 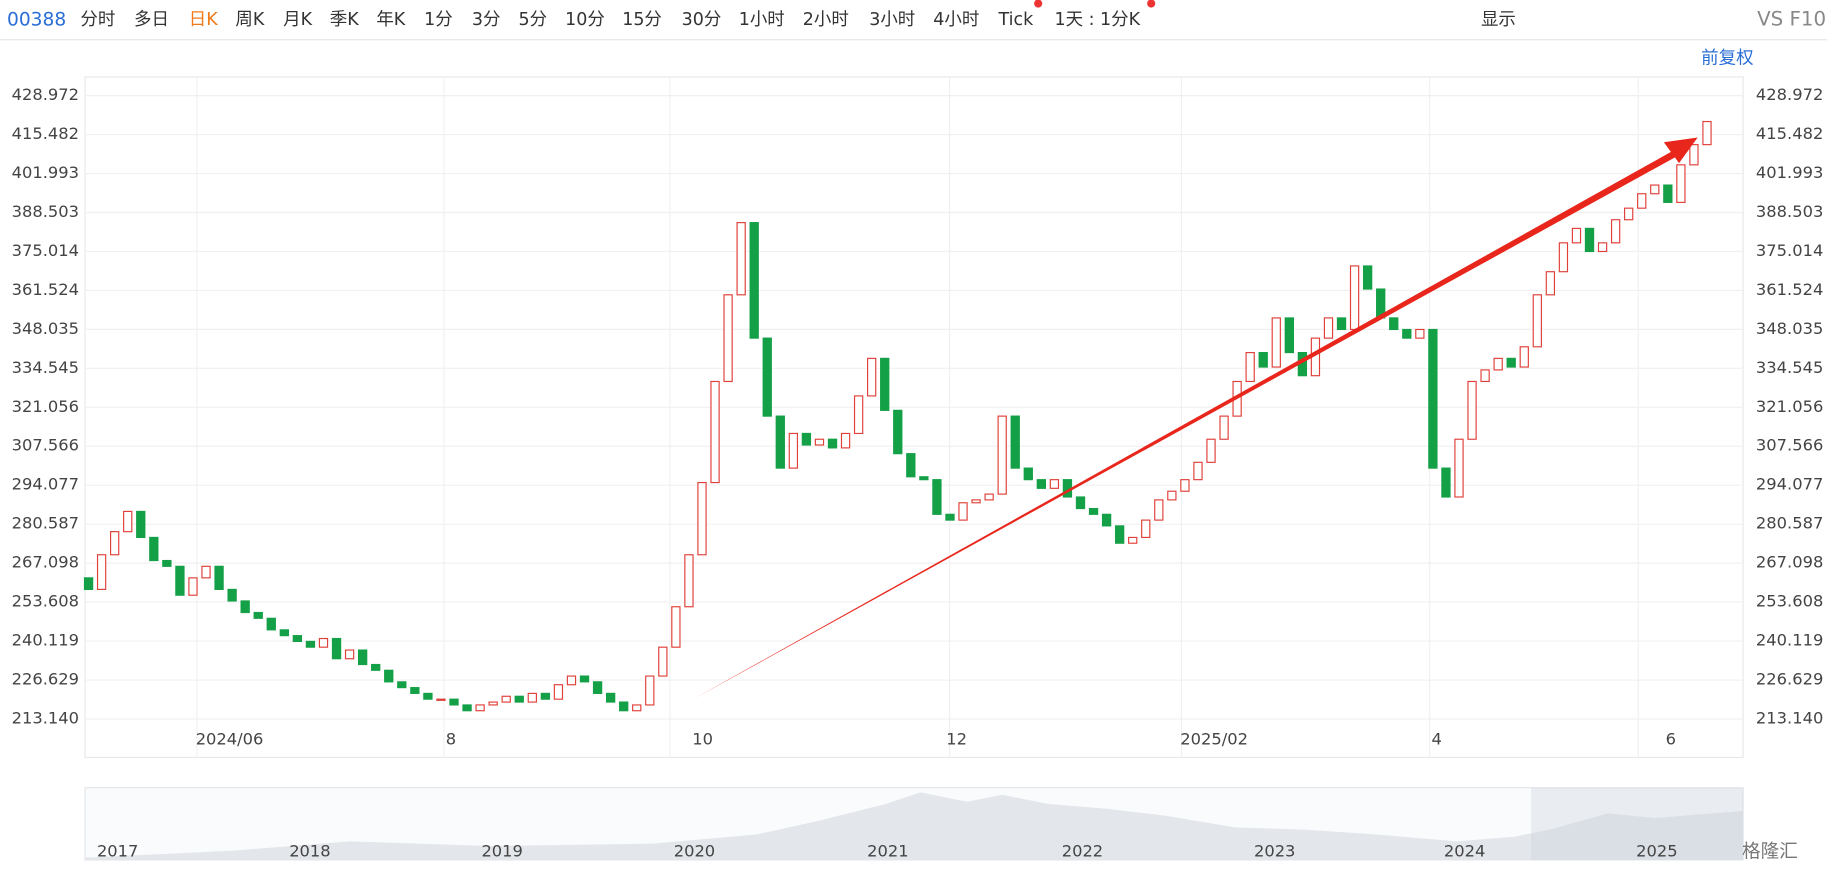 I want to click on period-tab: 多日, so click(x=151, y=20).